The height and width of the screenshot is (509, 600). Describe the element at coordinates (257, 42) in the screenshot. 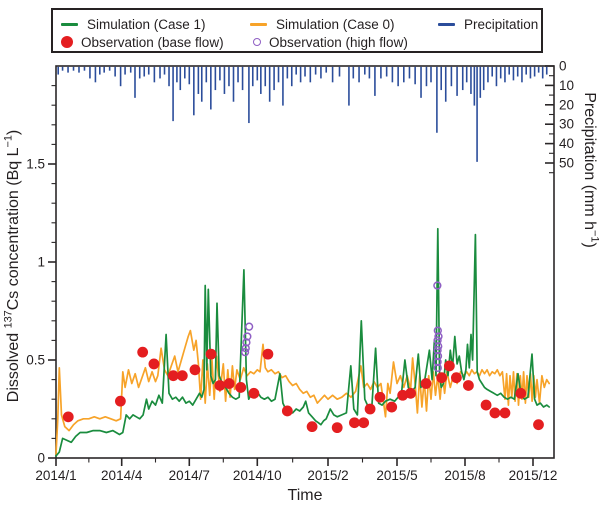

I see `high-flow-ring-marker` at that location.